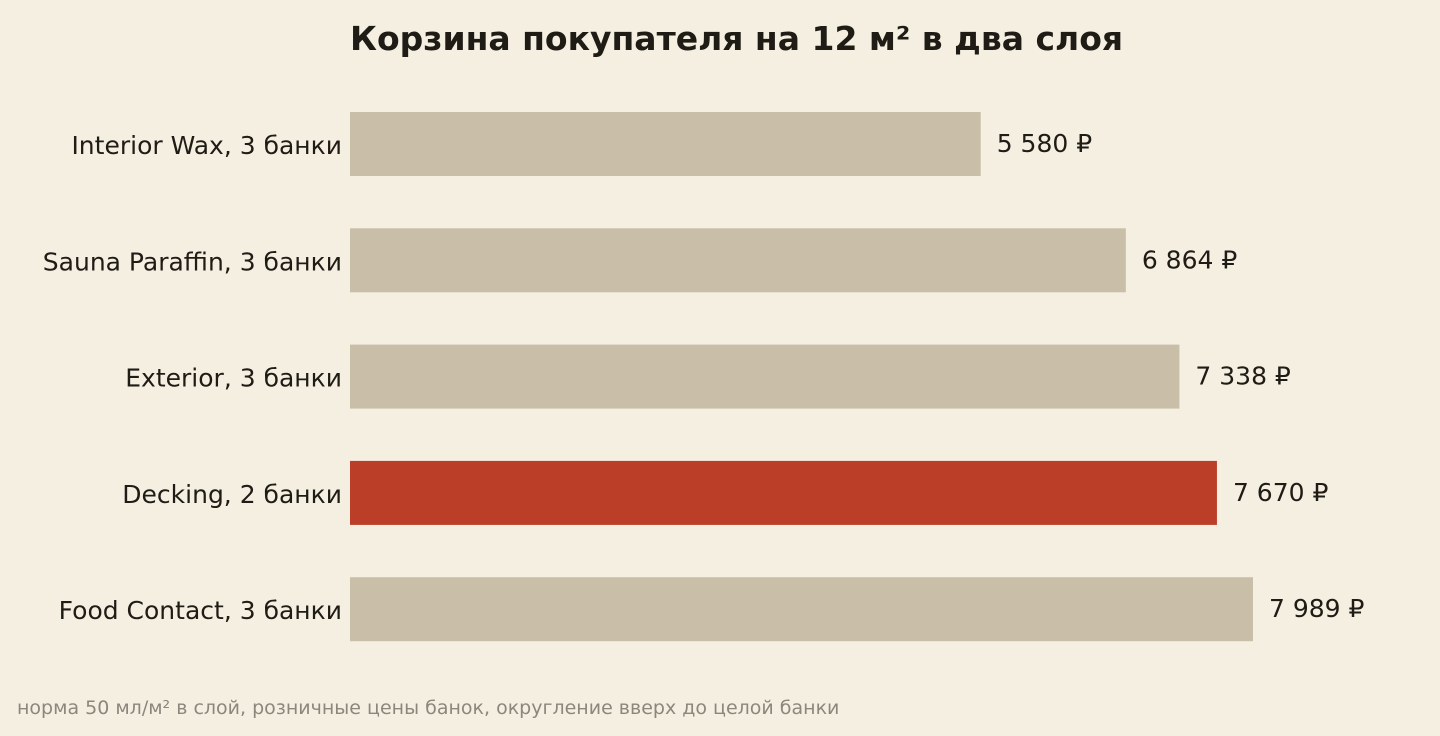 This screenshot has width=1440, height=736. Describe the element at coordinates (1045, 143) in the screenshot. I see `value-label: 5 580 ₽` at that location.